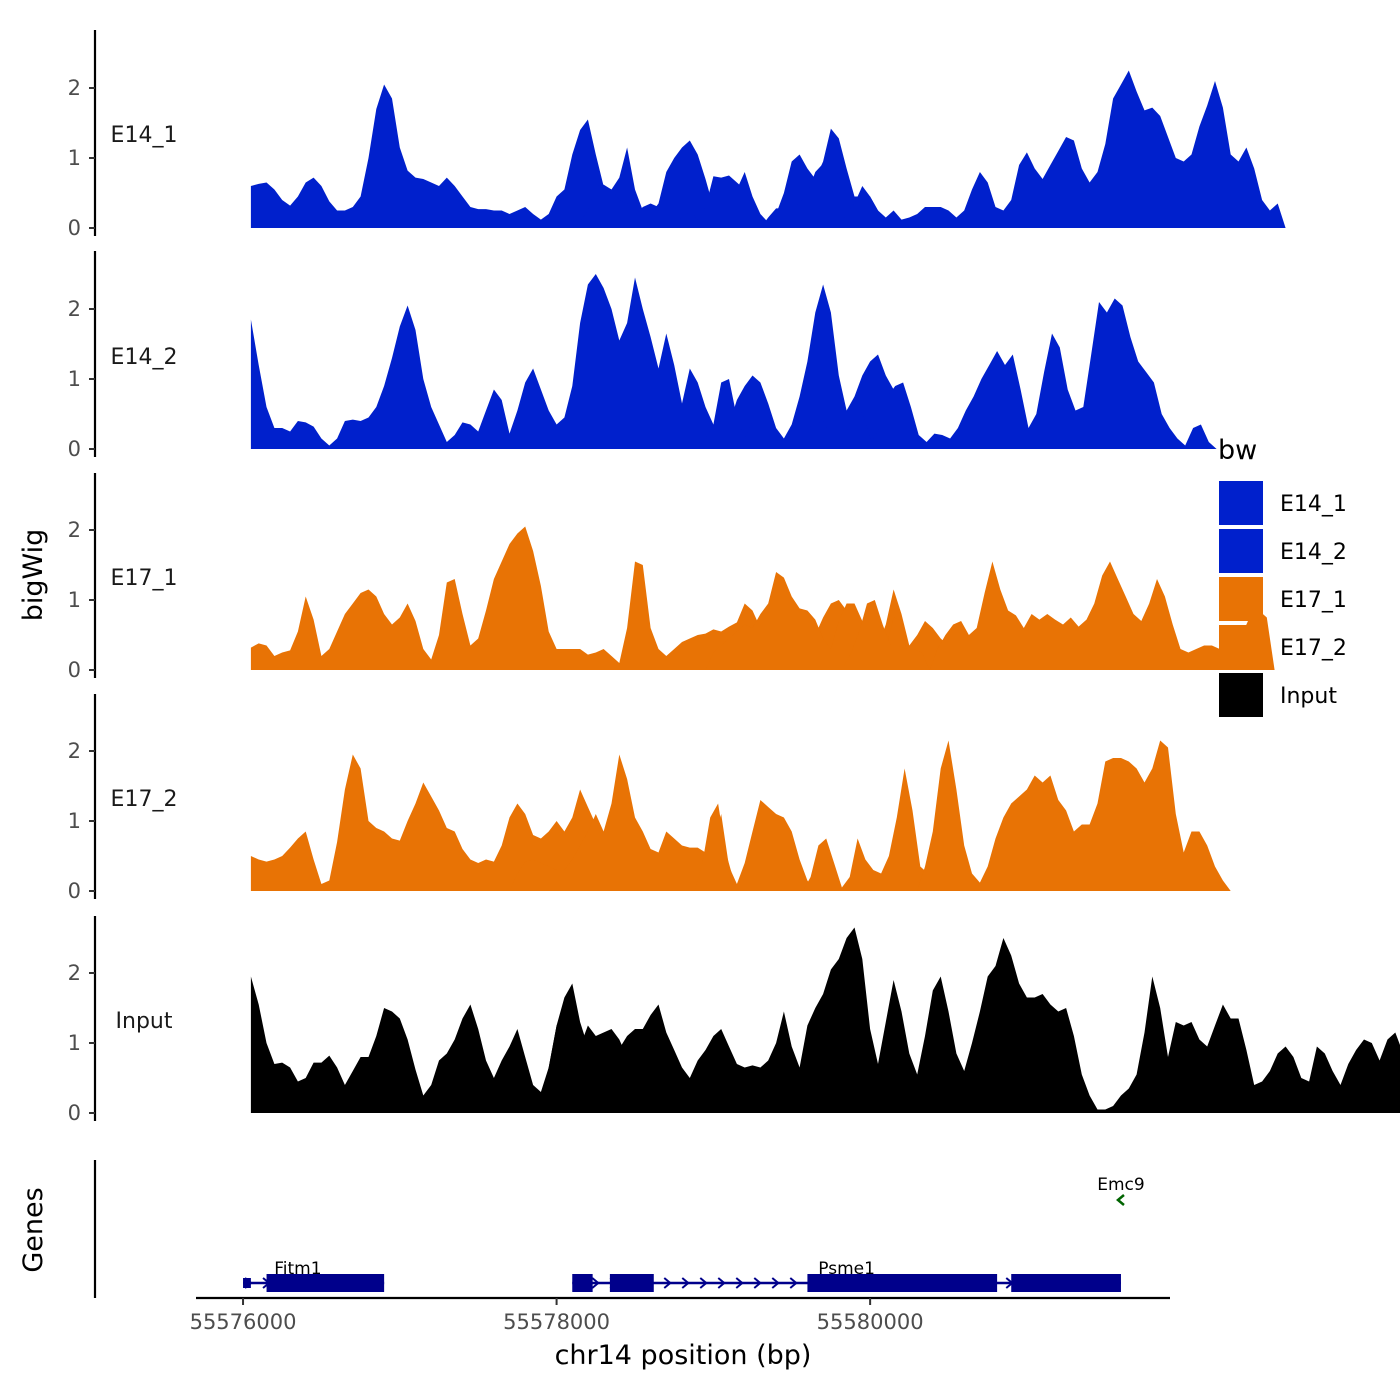  Describe the element at coordinates (144, 135) in the screenshot. I see `track-label: E14_1` at that location.